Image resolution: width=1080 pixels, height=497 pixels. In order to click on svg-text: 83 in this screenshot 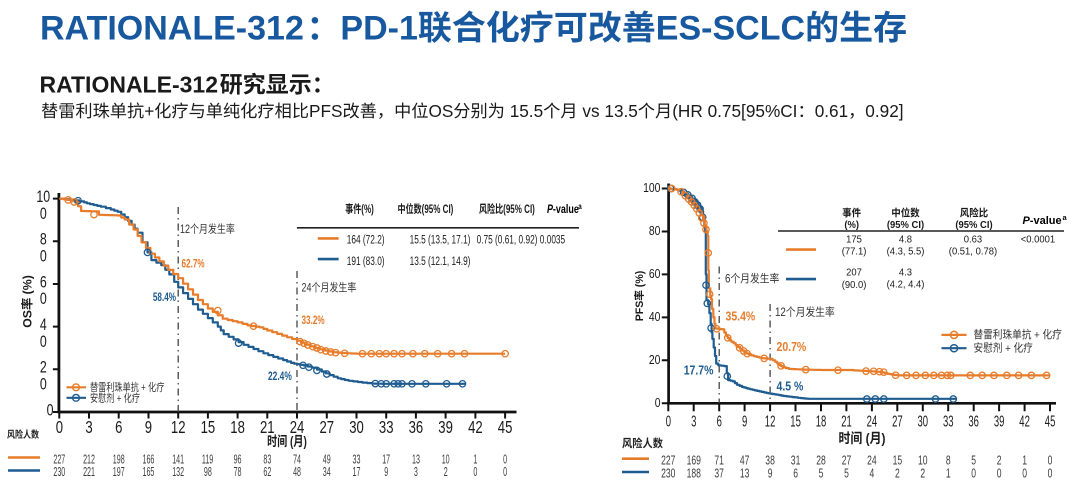, I will do `click(267, 461)`.